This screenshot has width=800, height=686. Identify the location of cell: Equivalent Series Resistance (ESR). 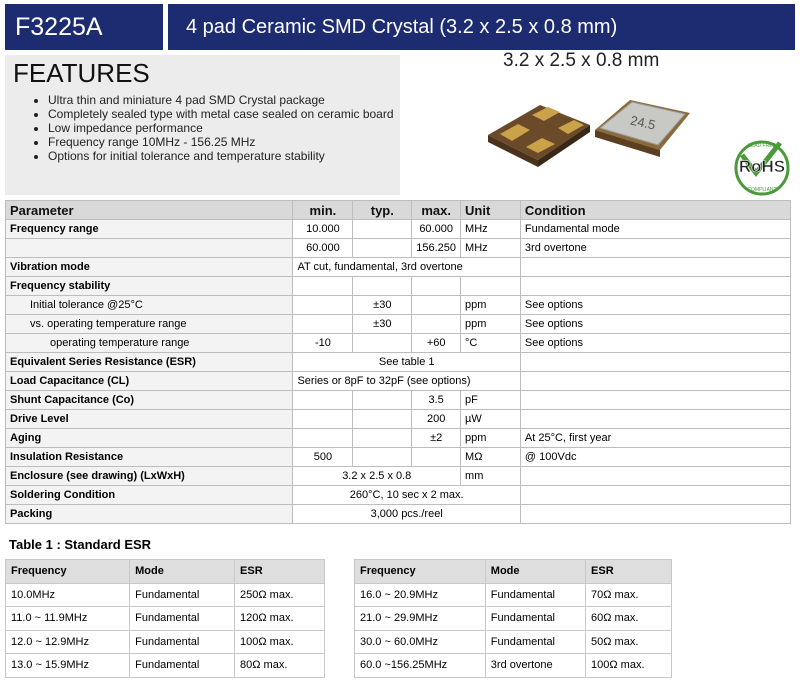
(149, 362).